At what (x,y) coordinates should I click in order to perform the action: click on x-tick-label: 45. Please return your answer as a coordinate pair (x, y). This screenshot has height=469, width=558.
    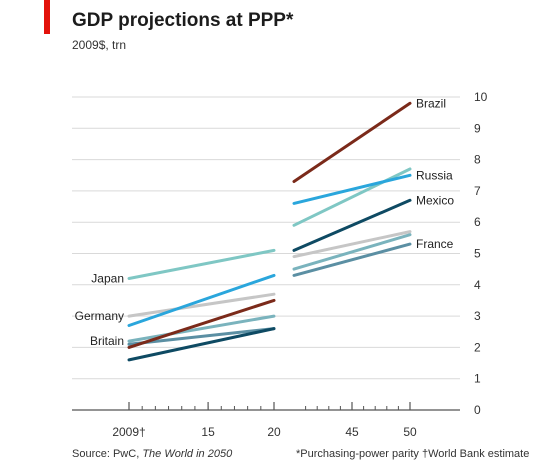
    Looking at the image, I should click on (352, 432).